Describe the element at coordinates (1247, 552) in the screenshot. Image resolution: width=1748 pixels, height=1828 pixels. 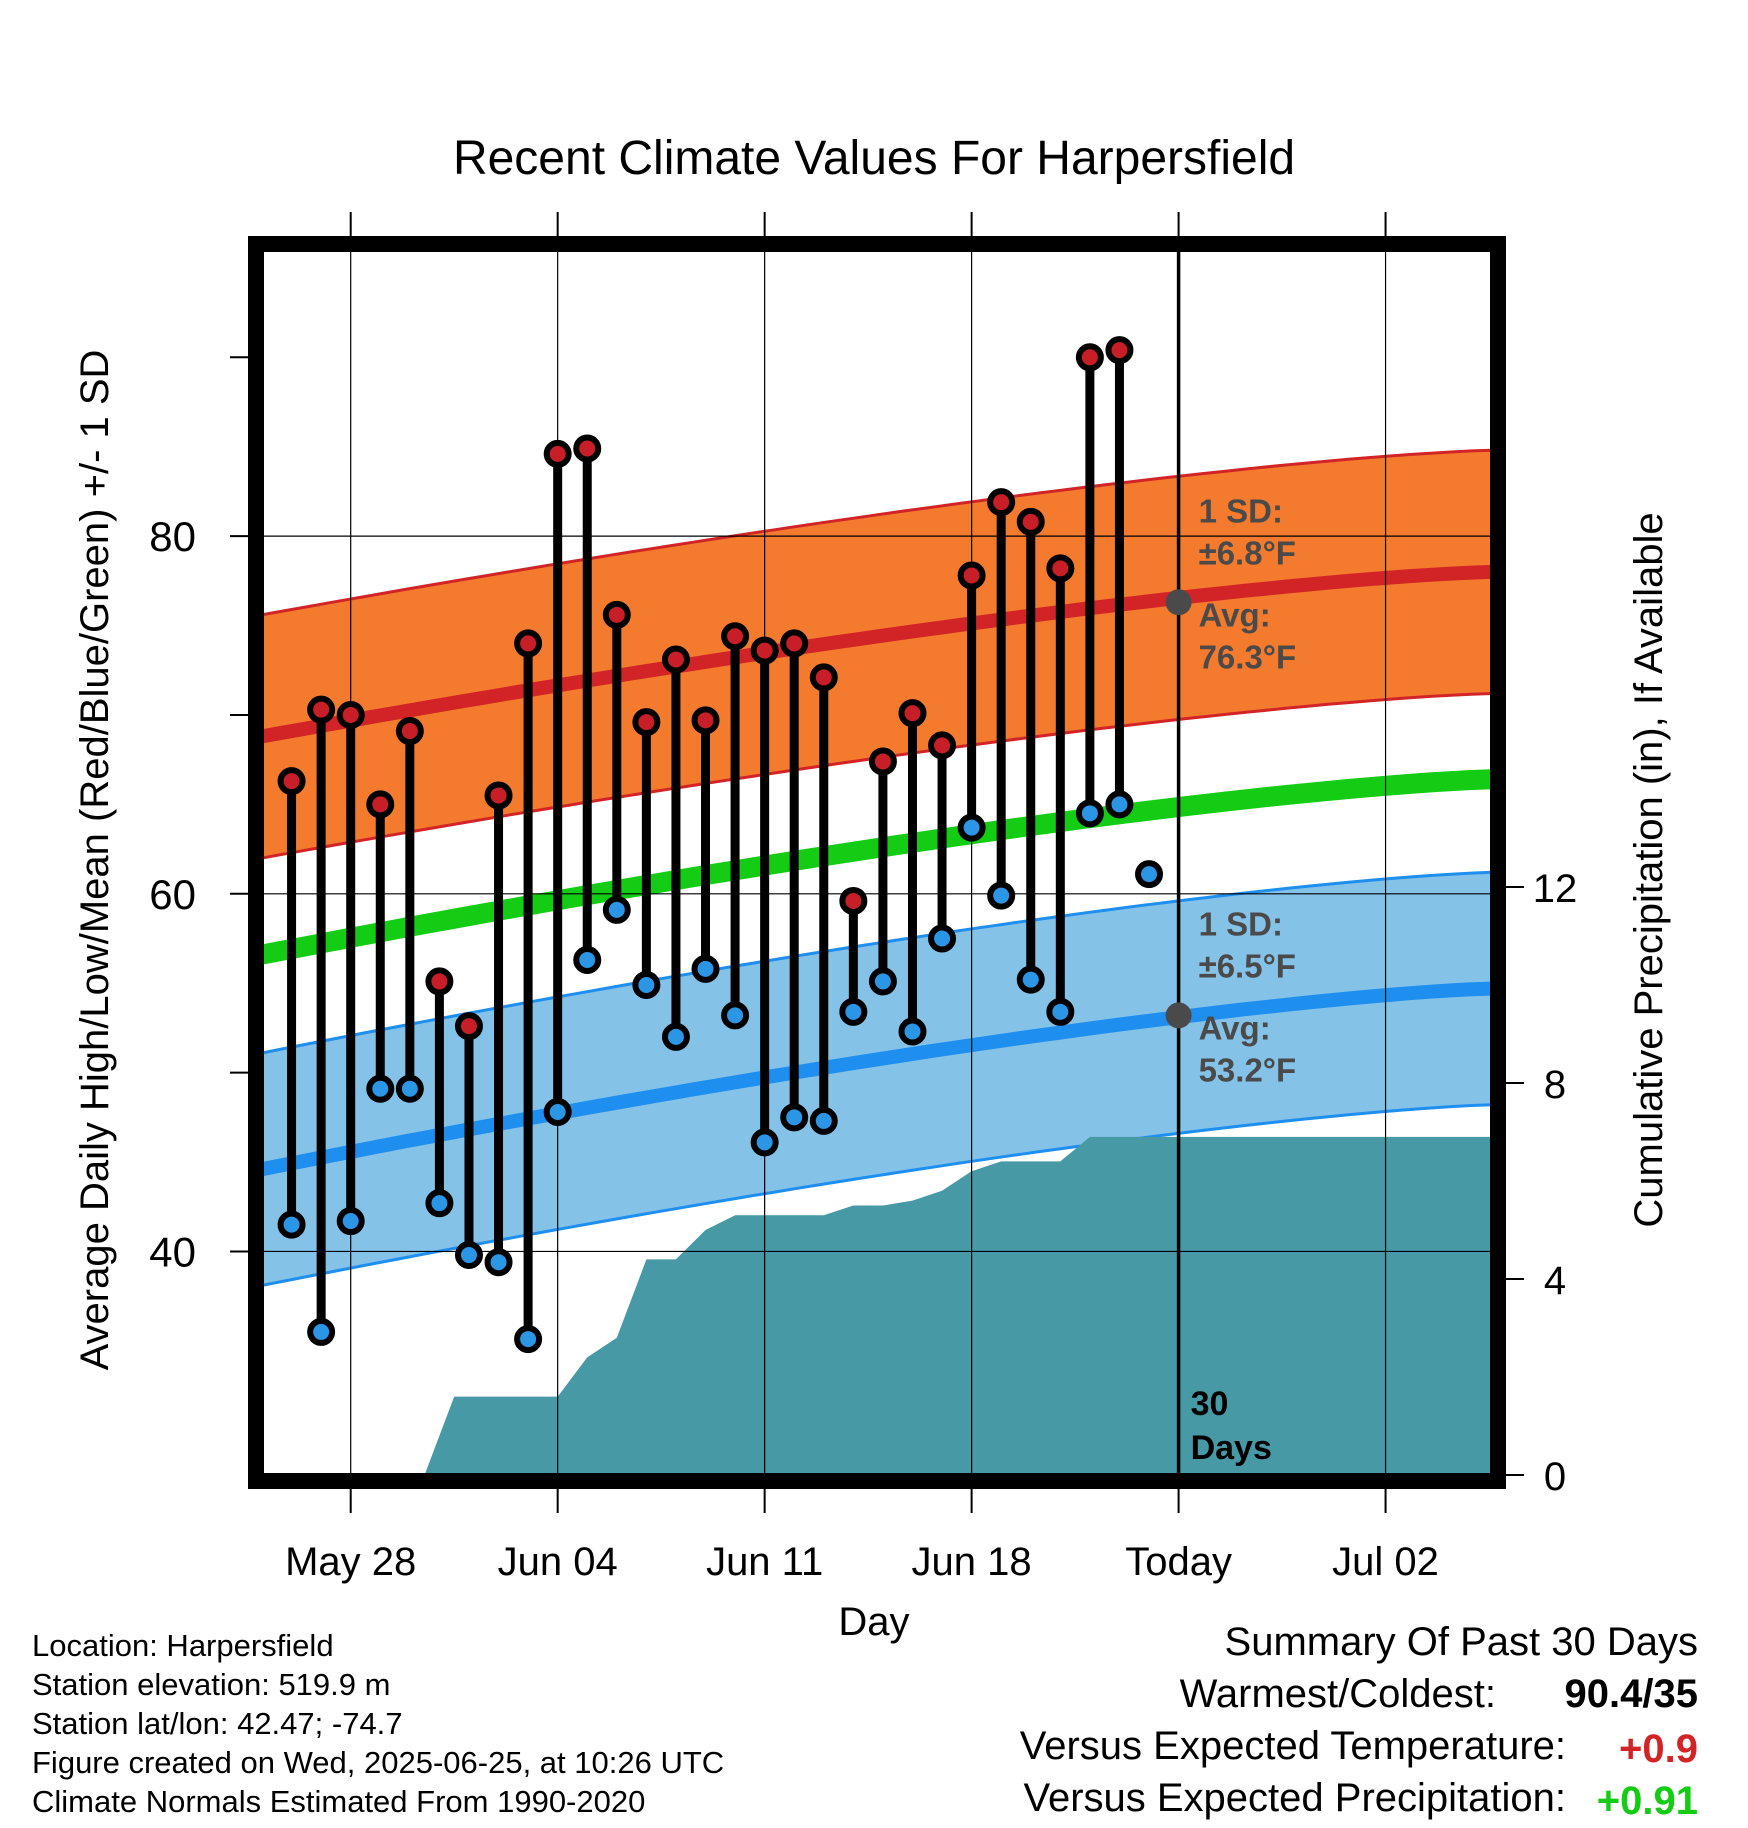
I see `high-annotation-text-1: ±6.8°F` at that location.